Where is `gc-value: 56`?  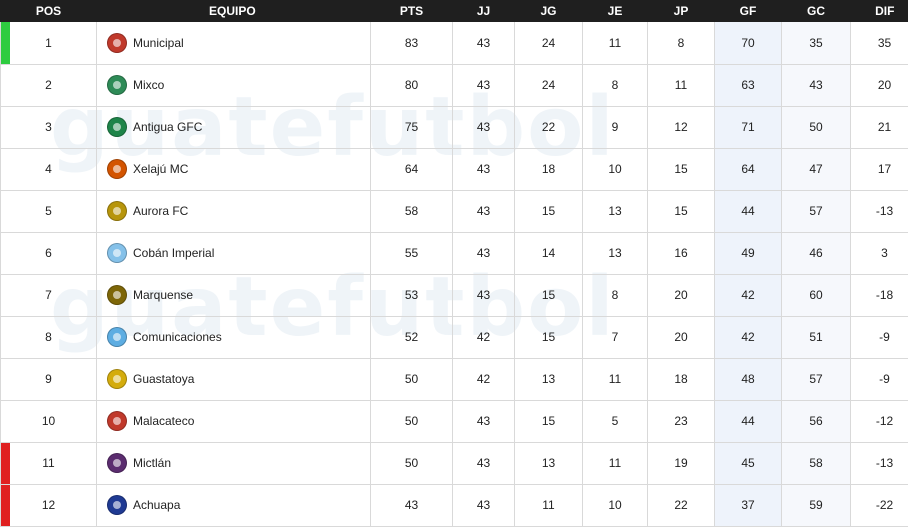 gc-value: 56 is located at coordinates (816, 421).